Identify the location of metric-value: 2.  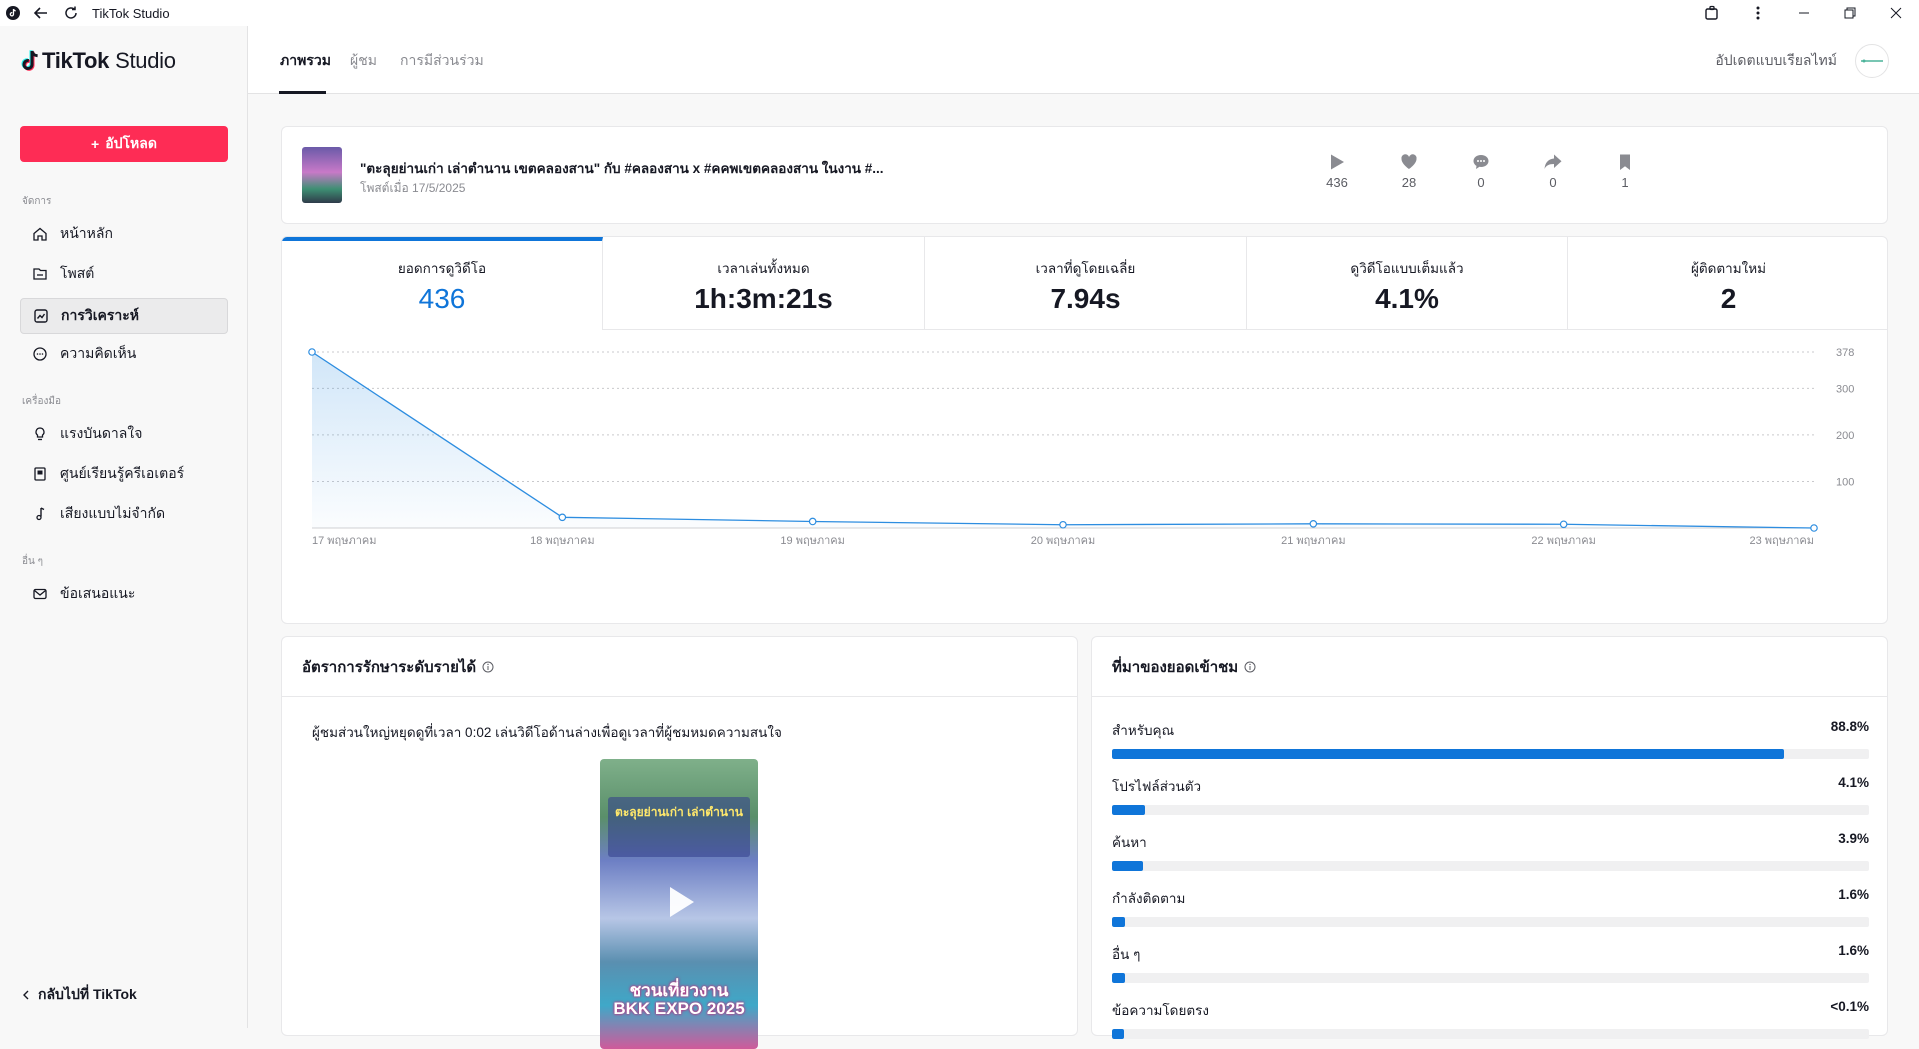
(1728, 298).